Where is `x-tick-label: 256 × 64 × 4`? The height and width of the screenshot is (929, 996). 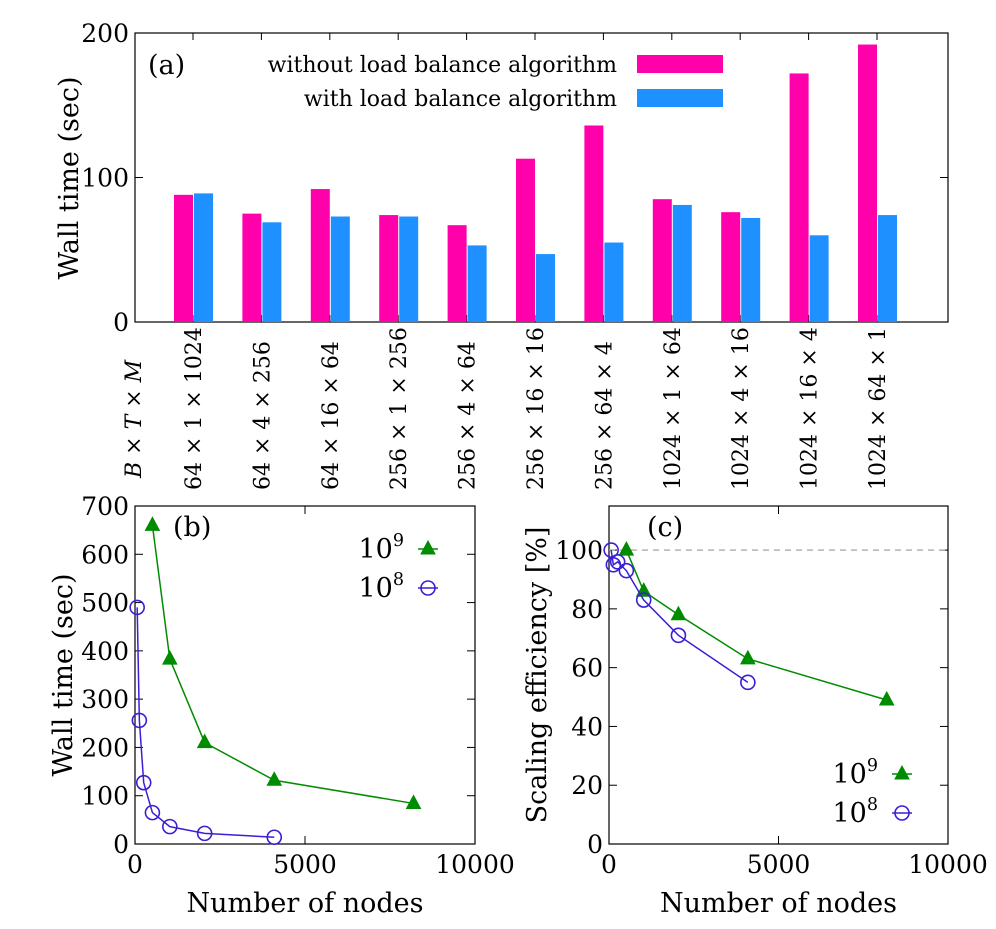 x-tick-label: 256 × 64 × 4 is located at coordinates (604, 415).